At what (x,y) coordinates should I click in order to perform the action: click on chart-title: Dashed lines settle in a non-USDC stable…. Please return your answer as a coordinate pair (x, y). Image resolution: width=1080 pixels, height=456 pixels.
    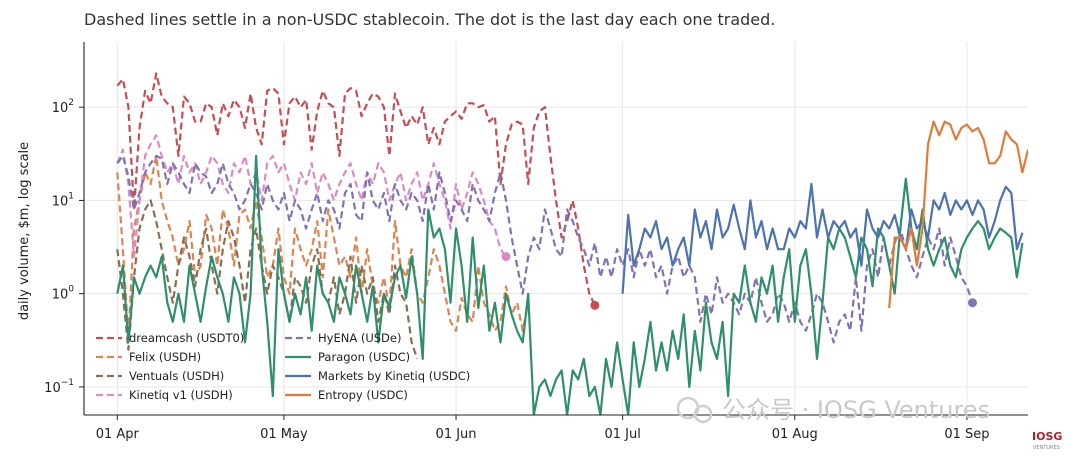
    Looking at the image, I should click on (430, 19).